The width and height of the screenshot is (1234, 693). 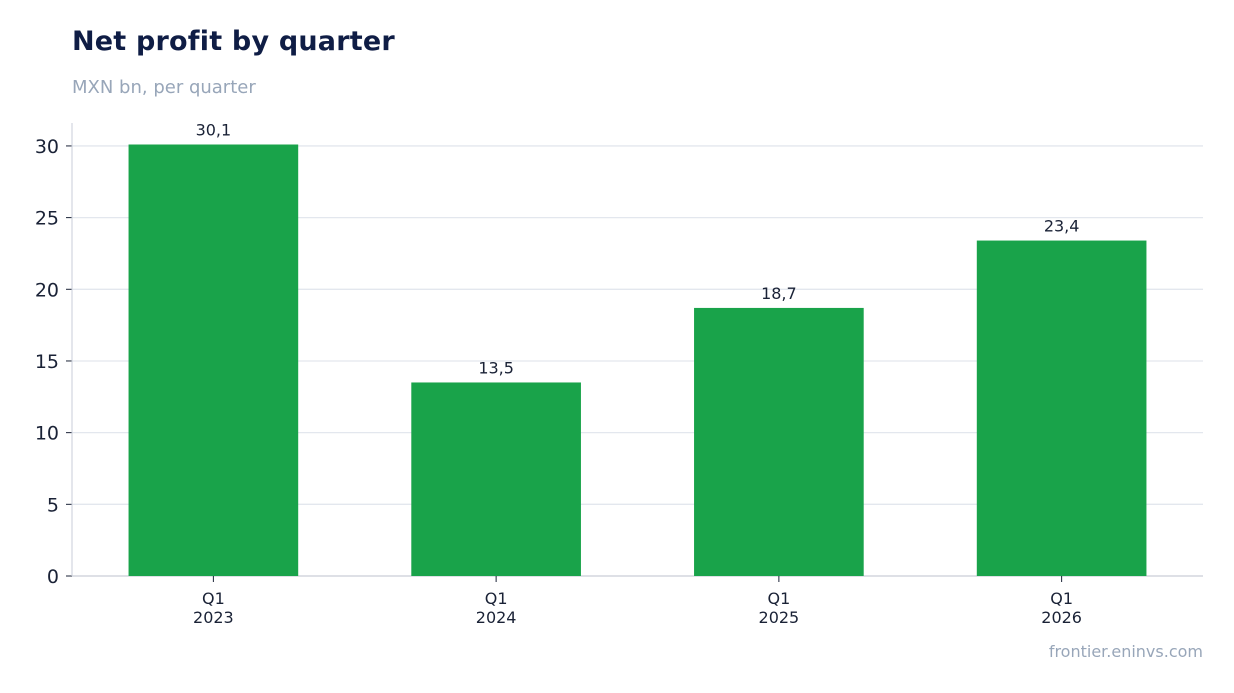 I want to click on source-credit: frontier.eninvs.com, so click(x=1125, y=651).